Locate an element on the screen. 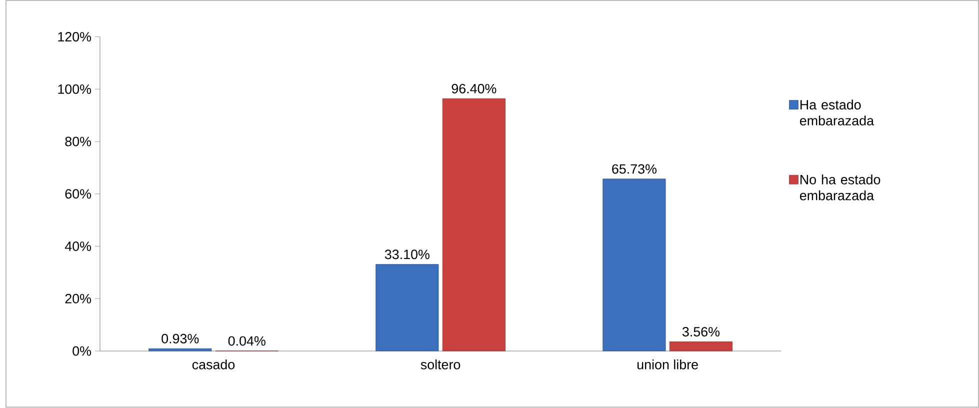 The image size is (979, 408). data-label: 65.73% is located at coordinates (634, 169).